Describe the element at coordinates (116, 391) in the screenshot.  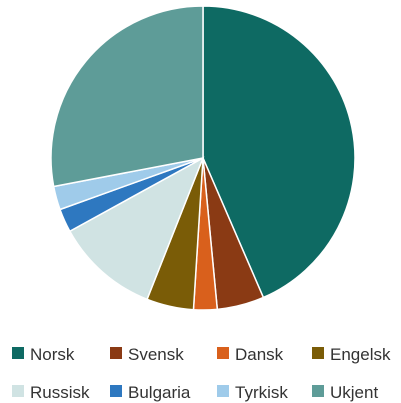
I see `legend-swatch-bulgaria` at that location.